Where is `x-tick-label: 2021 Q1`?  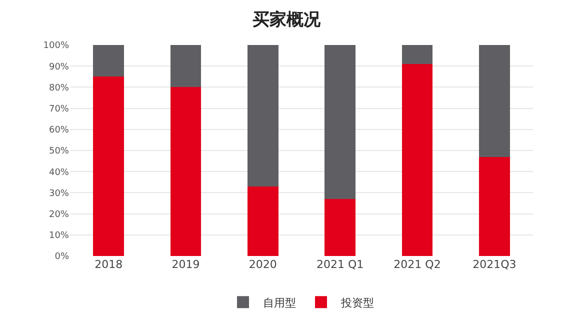
x-tick-label: 2021 Q1 is located at coordinates (340, 264).